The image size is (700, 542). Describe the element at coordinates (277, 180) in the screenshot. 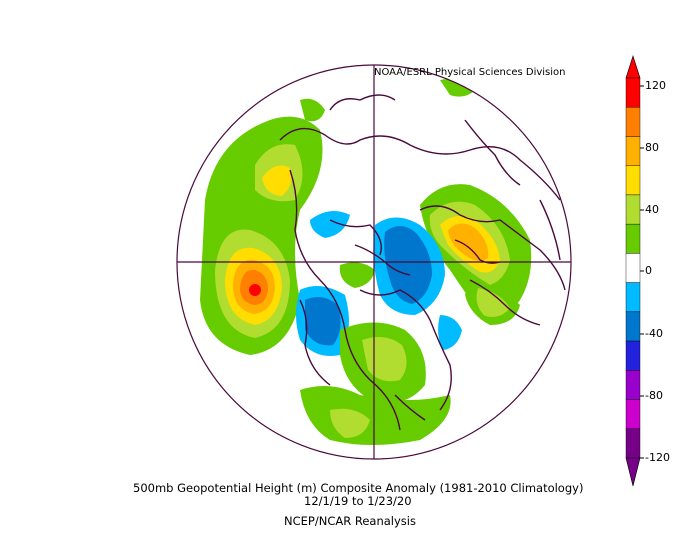

I see `pacific-anomaly-80b` at that location.